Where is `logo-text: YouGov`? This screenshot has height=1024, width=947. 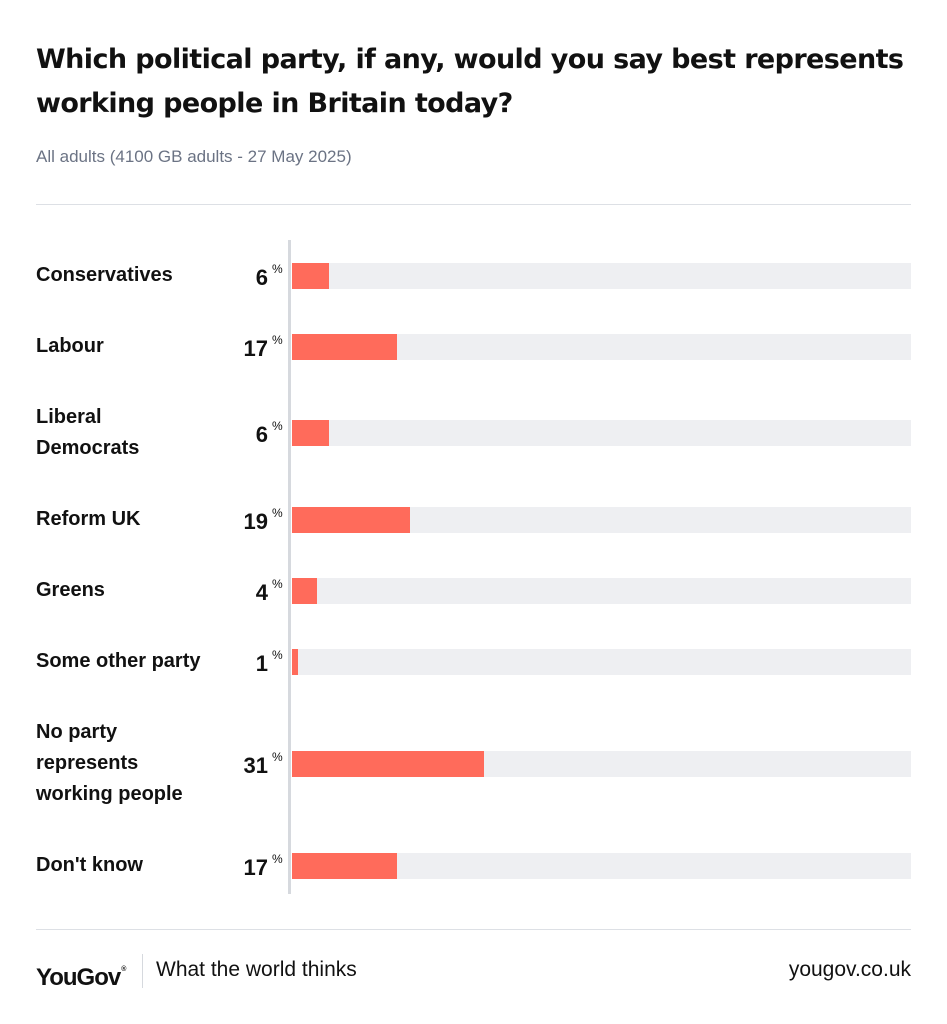
logo-text: YouGov is located at coordinates (78, 977).